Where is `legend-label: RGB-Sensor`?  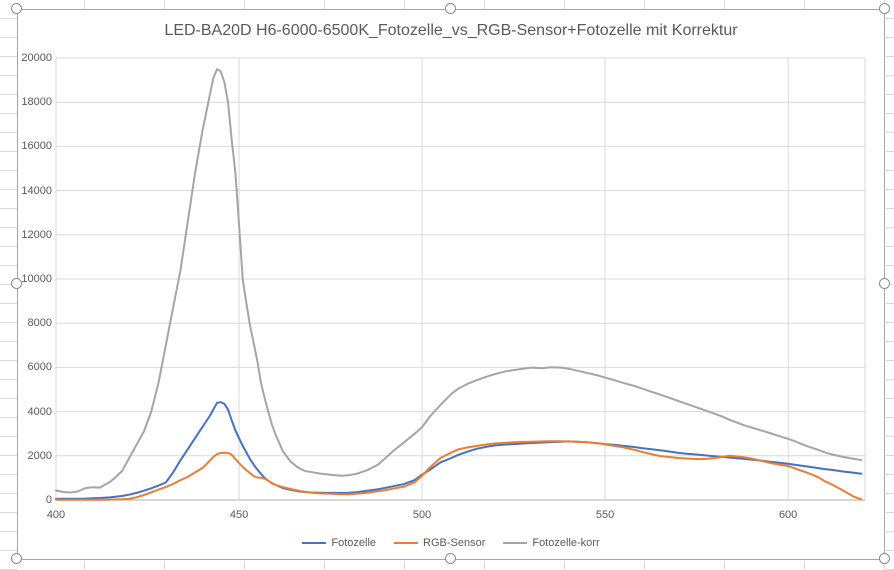 legend-label: RGB-Sensor is located at coordinates (454, 543).